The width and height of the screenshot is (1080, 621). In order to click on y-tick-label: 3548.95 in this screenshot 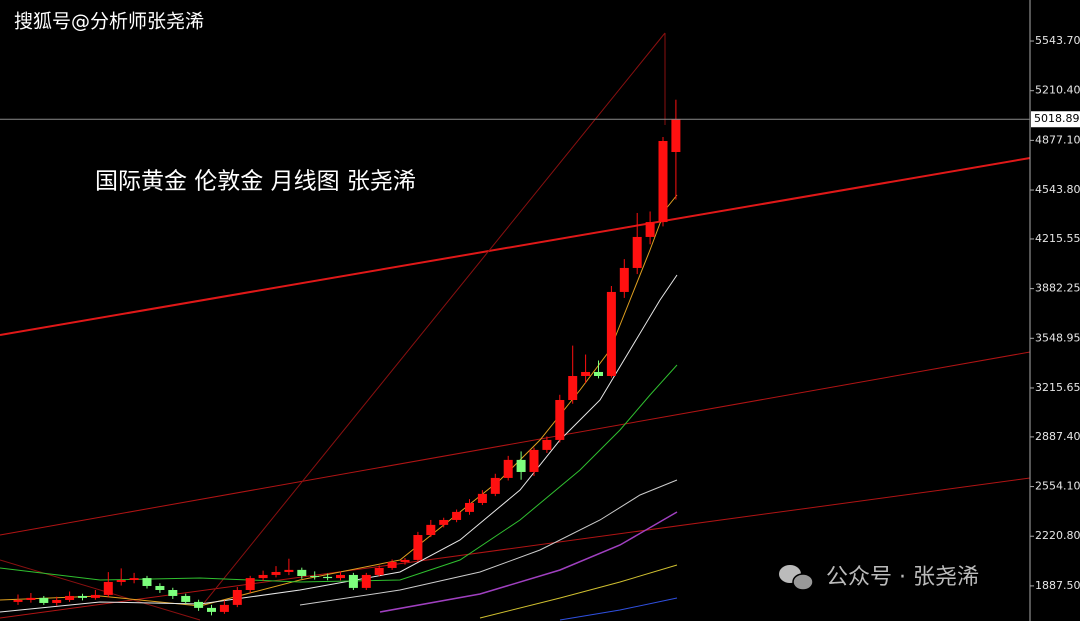, I will do `click(1057, 337)`.